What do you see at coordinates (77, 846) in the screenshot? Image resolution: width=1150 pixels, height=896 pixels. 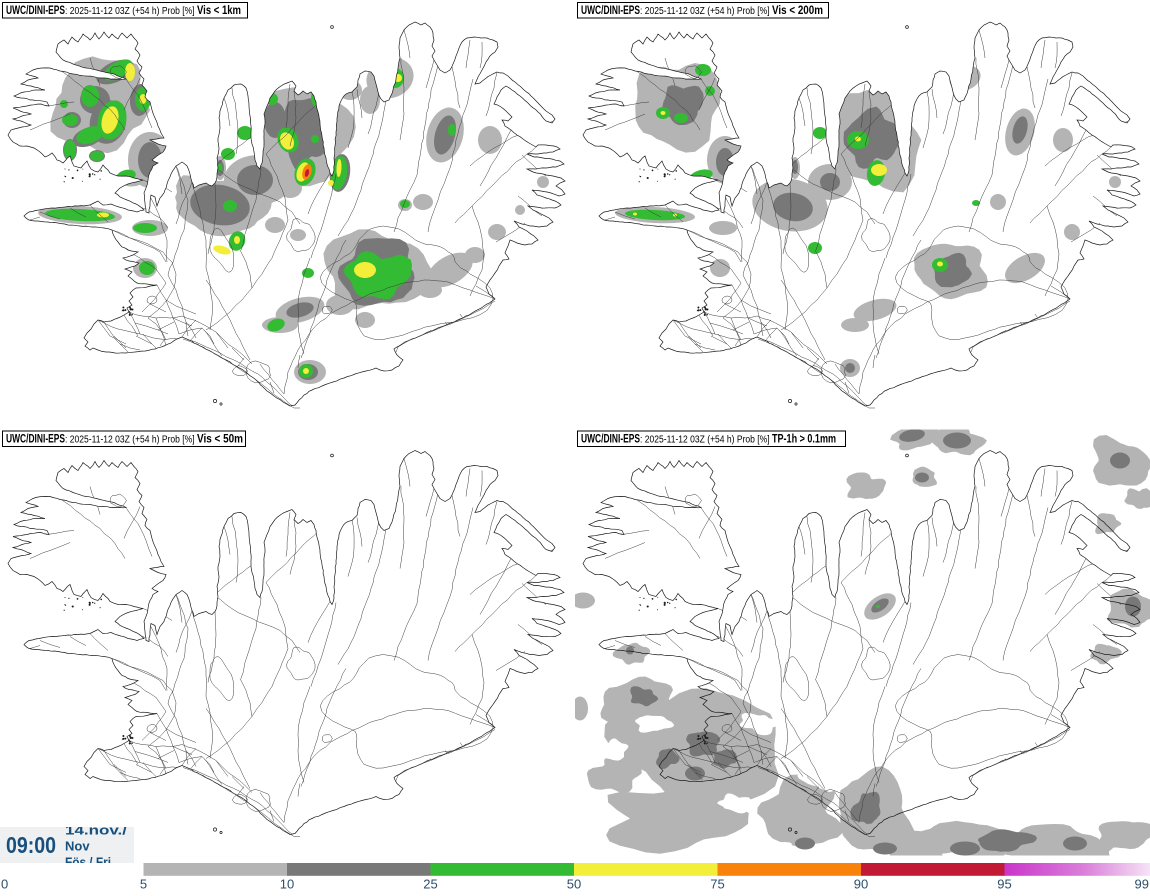 I see `svg-text: Nov` at bounding box center [77, 846].